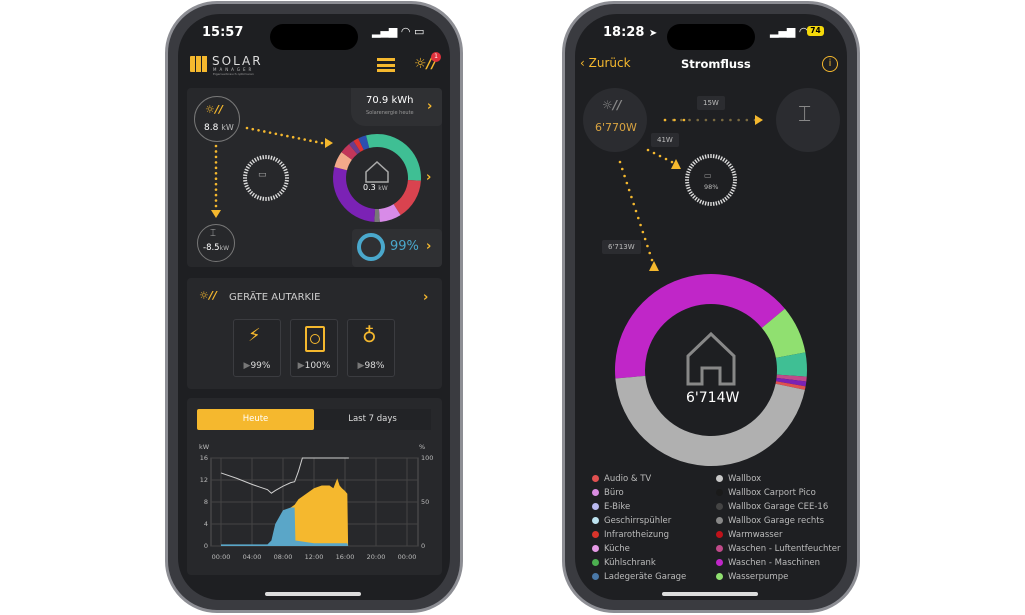 The width and height of the screenshot is (1025, 615). What do you see at coordinates (313, 594) in the screenshot?
I see `home-indicator` at bounding box center [313, 594].